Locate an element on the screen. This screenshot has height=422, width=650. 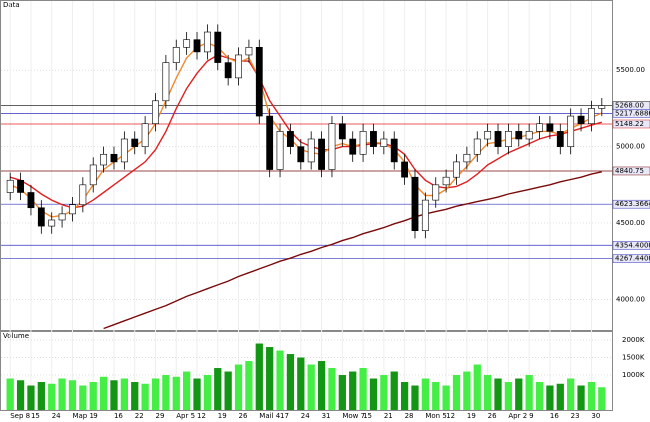
y-tick-label: 2000K is located at coordinates (633, 340).